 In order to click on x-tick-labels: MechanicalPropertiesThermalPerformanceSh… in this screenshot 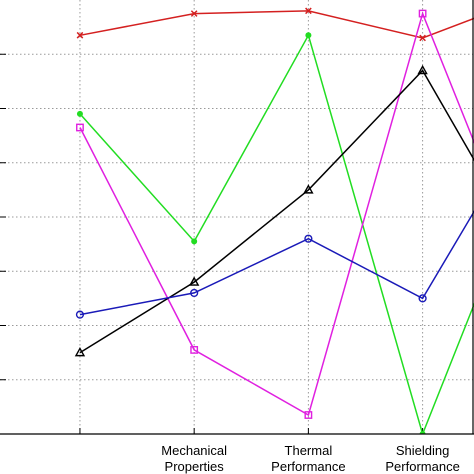, I will do `click(310, 458)`.